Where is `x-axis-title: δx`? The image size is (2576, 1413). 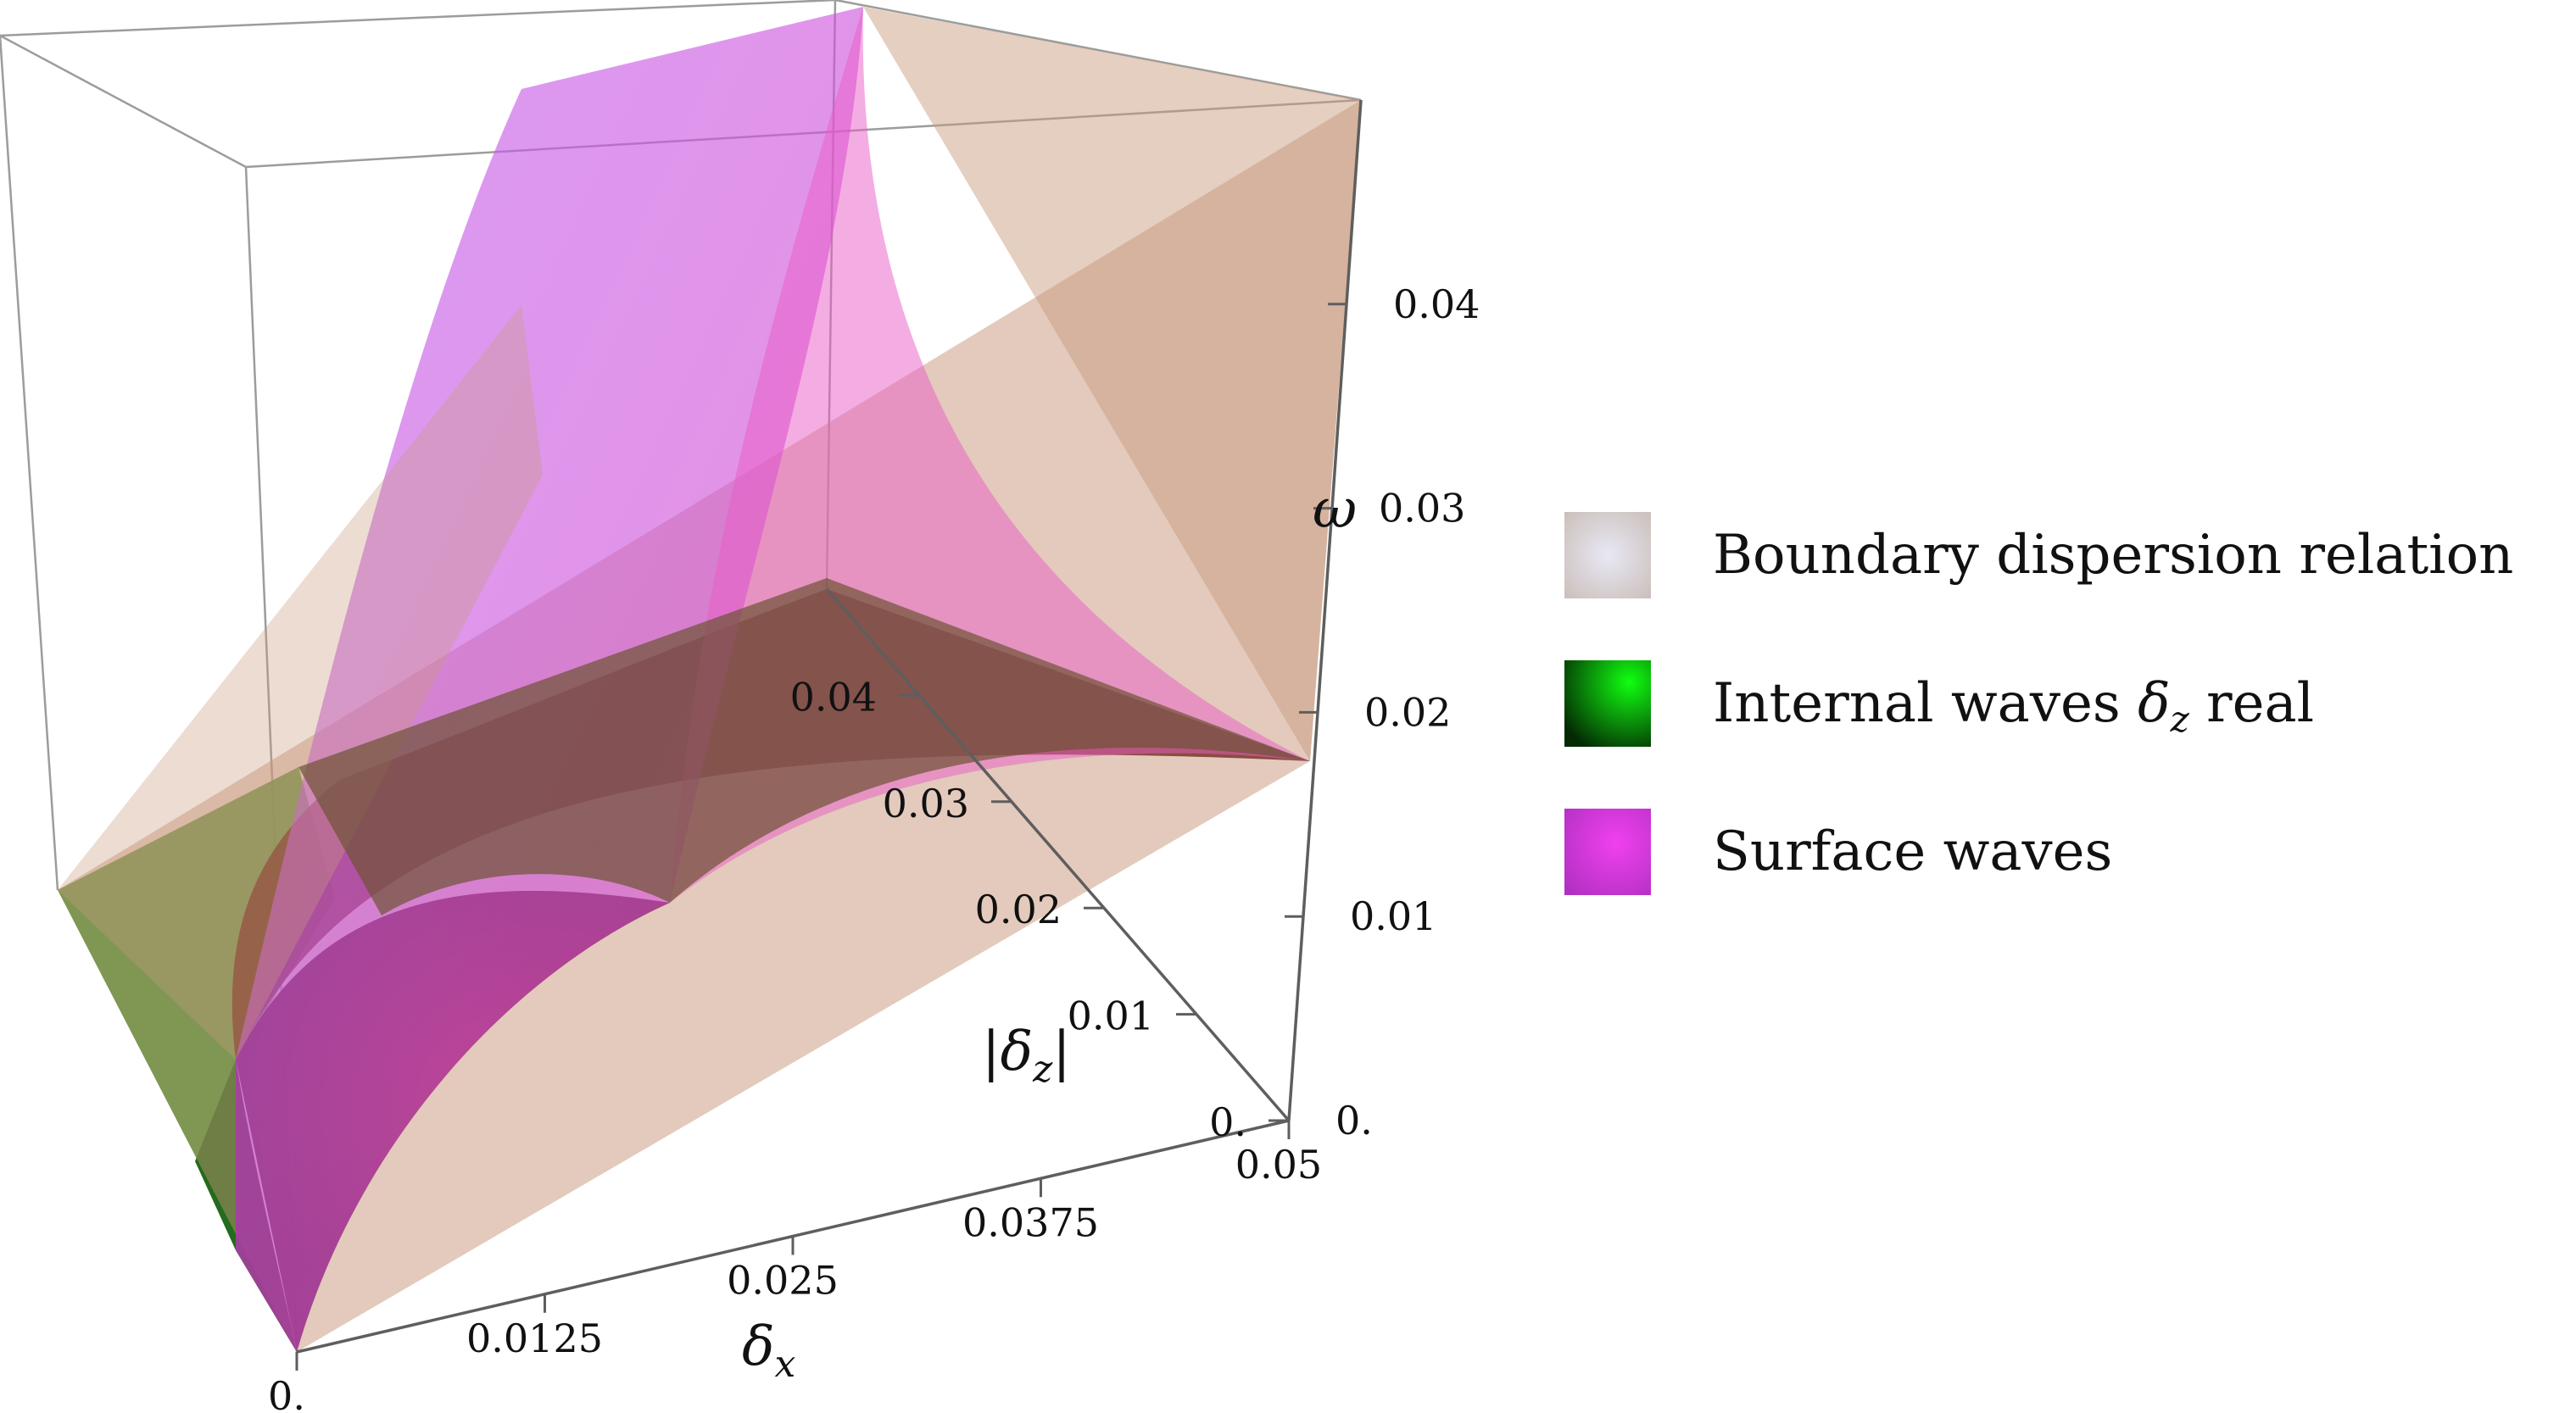
x-axis-title: δx is located at coordinates (769, 1351).